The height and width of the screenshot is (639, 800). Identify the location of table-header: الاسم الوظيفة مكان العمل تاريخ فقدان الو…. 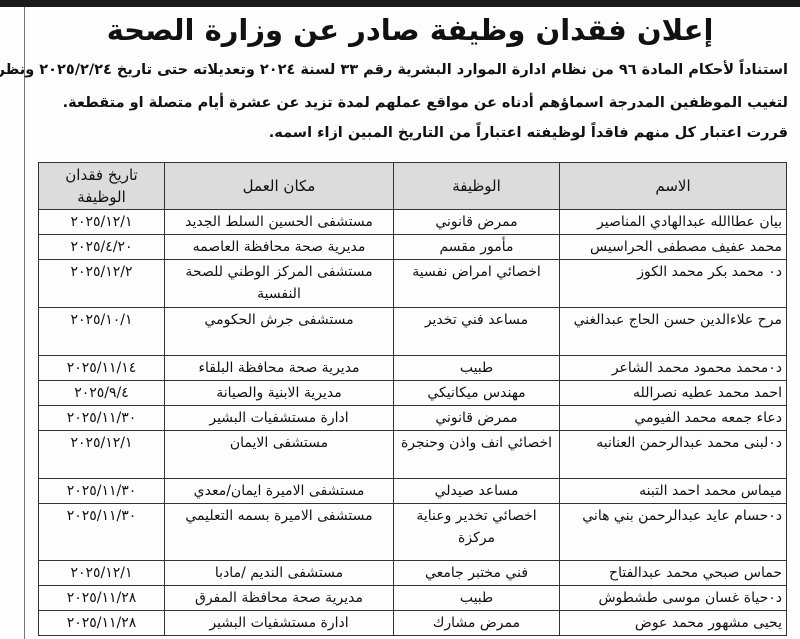
(412, 186).